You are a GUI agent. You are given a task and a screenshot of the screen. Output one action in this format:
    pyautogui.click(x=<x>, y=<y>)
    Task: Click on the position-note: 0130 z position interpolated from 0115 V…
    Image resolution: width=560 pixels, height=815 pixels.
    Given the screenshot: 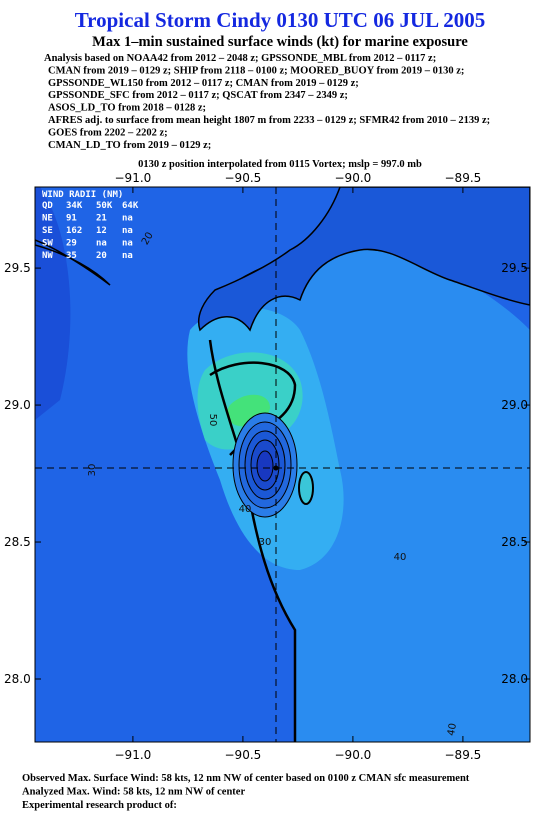 What is the action you would take?
    pyautogui.click(x=280, y=164)
    